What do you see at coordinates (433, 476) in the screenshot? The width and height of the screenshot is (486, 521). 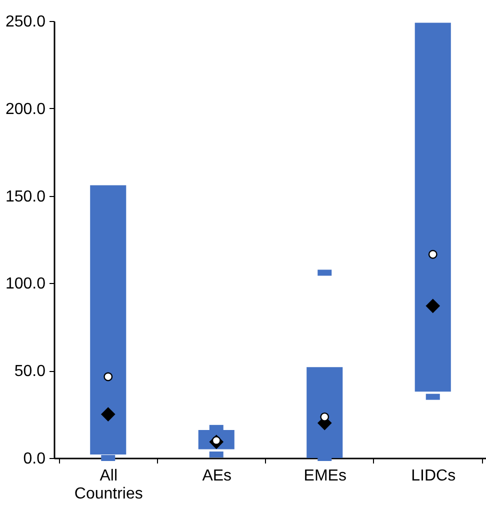 I see `x-tick-label: LIDCs` at bounding box center [433, 476].